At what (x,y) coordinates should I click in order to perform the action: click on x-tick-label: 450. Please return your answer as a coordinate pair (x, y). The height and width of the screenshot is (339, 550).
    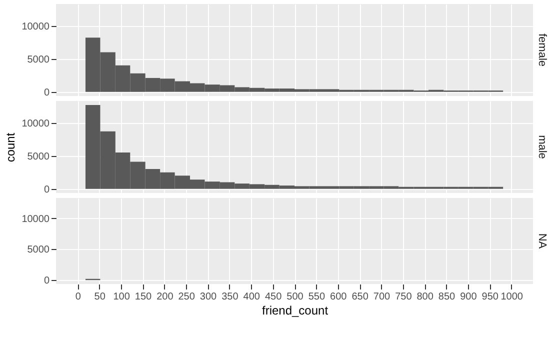
    Looking at the image, I should click on (273, 297).